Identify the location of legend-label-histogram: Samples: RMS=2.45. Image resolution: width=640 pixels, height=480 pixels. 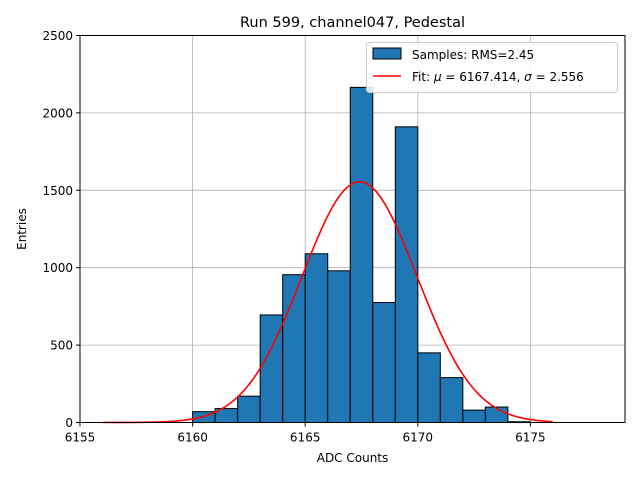
(473, 55).